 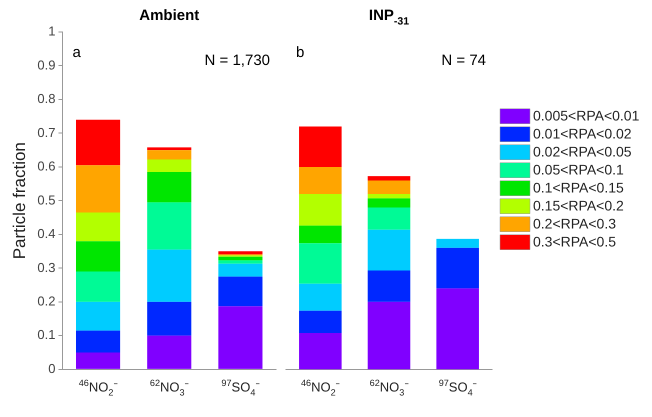 What do you see at coordinates (46, 267) in the screenshot?
I see `y-tick-label: 0.3` at bounding box center [46, 267].